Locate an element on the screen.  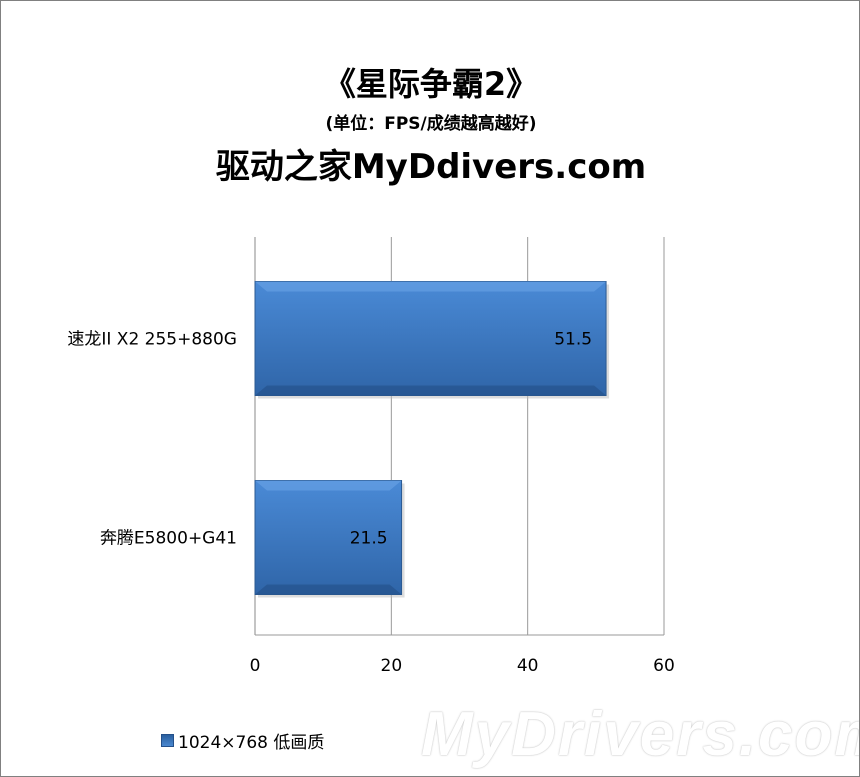
legend-label: 1024×768 低画质 is located at coordinates (251, 743).